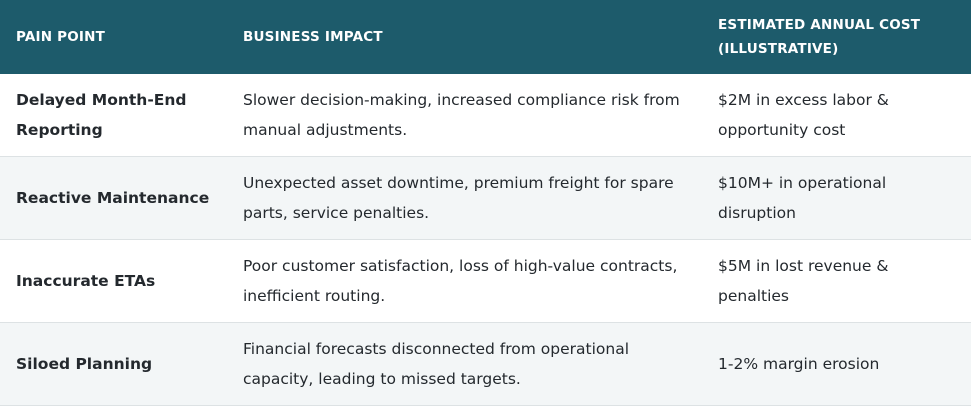  What do you see at coordinates (113, 198) in the screenshot?
I see `pain-point-cell: Reactive Maintenance` at bounding box center [113, 198].